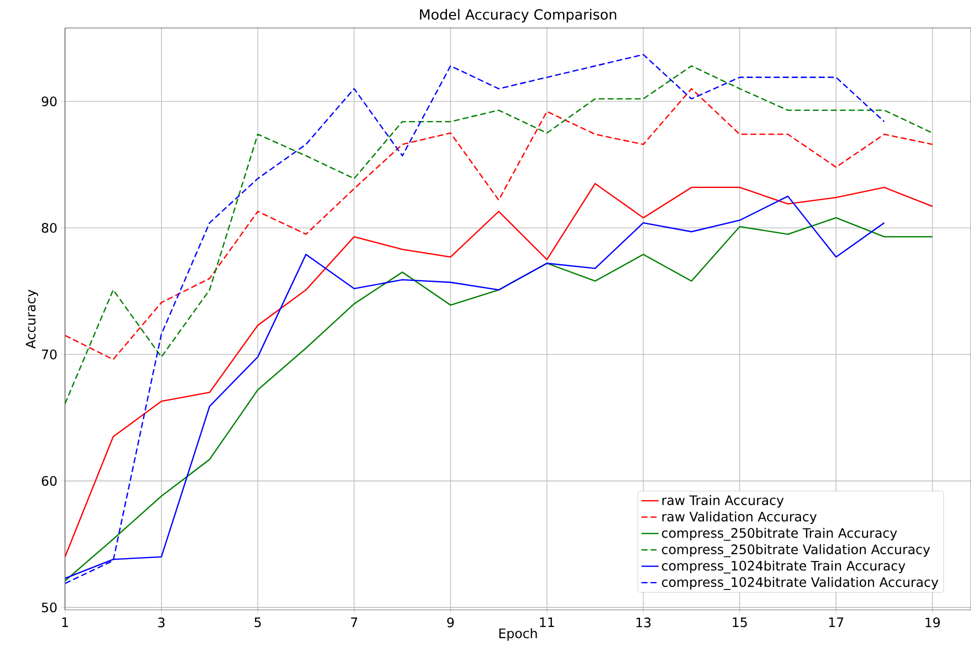  I want to click on legend-label: compress_250bitrate Train Accuracy, so click(779, 534).